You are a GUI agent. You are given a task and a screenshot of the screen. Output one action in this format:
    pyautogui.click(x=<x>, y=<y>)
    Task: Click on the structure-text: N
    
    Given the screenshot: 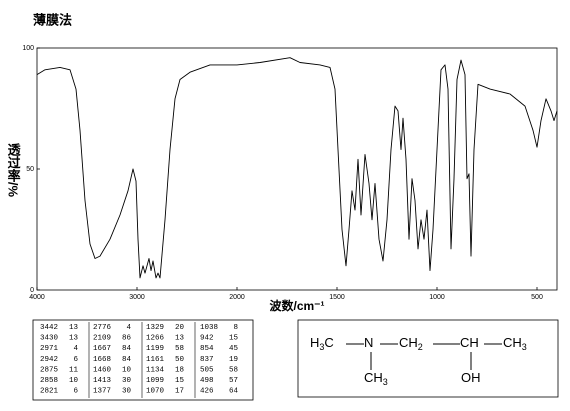 What is the action you would take?
    pyautogui.click(x=368, y=342)
    